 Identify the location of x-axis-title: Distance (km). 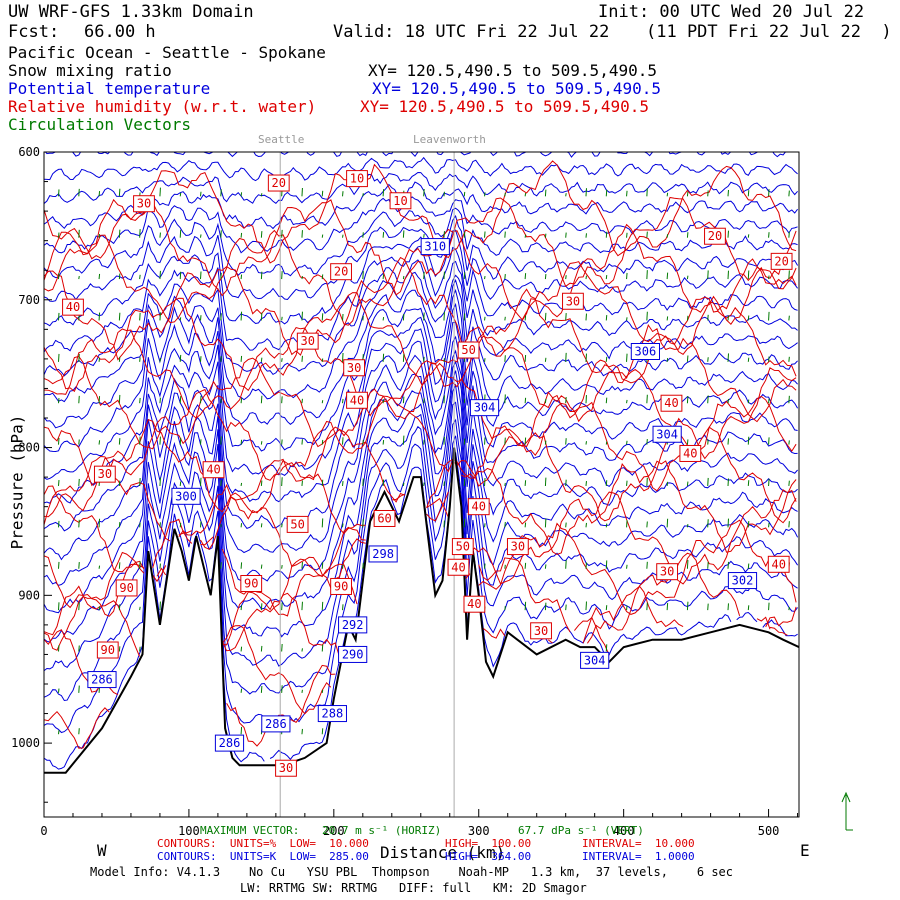
(443, 852).